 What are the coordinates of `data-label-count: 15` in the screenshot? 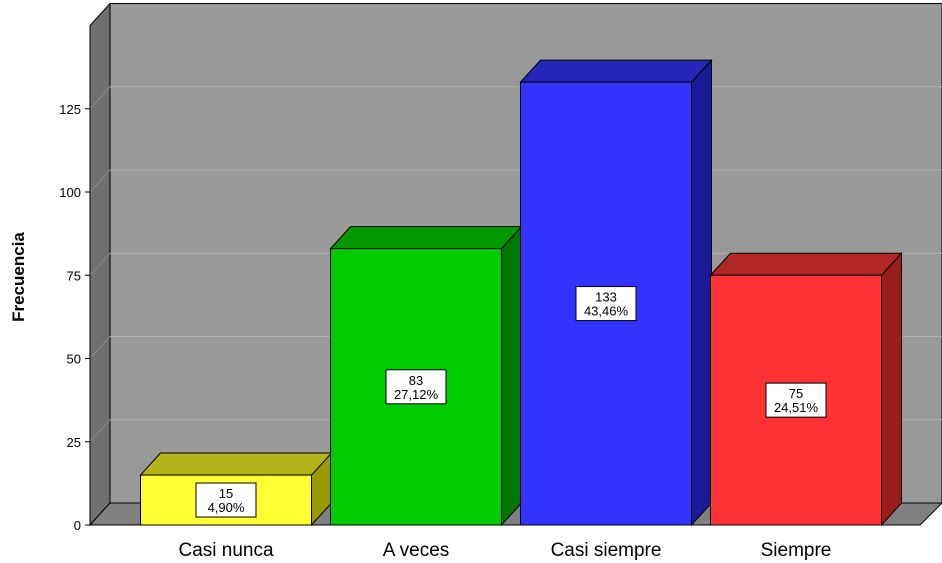 It's located at (226, 493).